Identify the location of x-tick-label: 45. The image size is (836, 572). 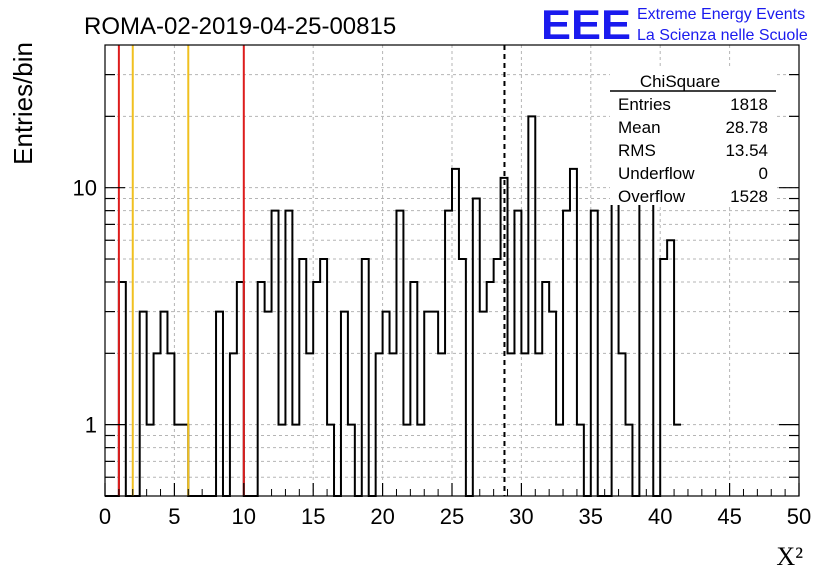
(729, 516).